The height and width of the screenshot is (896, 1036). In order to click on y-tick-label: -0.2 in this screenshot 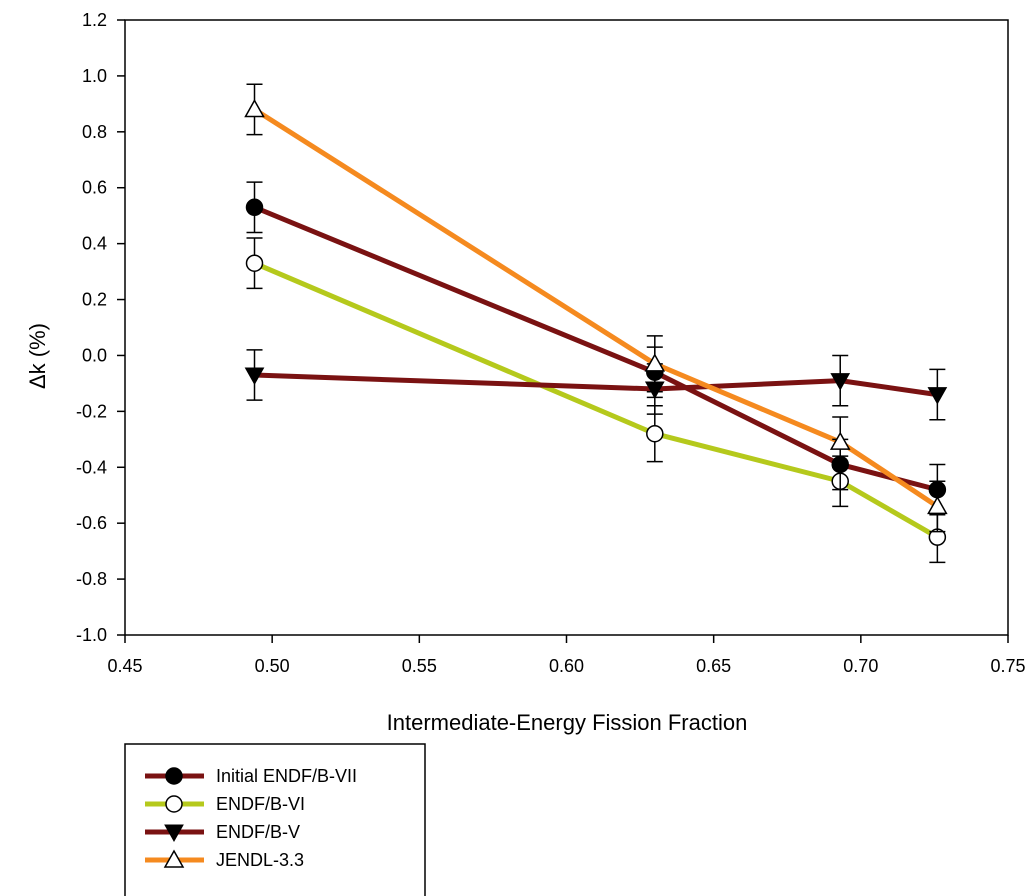, I will do `click(91, 411)`.